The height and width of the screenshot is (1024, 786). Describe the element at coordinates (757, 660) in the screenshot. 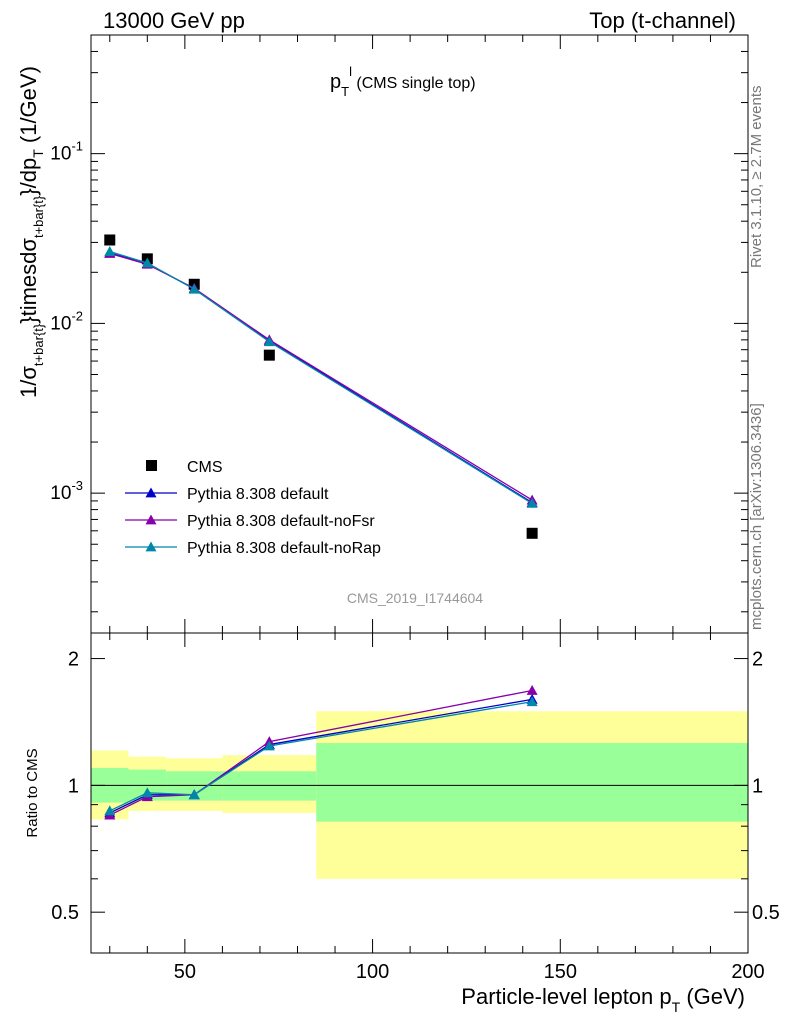

I see `ratio-y-tick-label-right: 2` at that location.